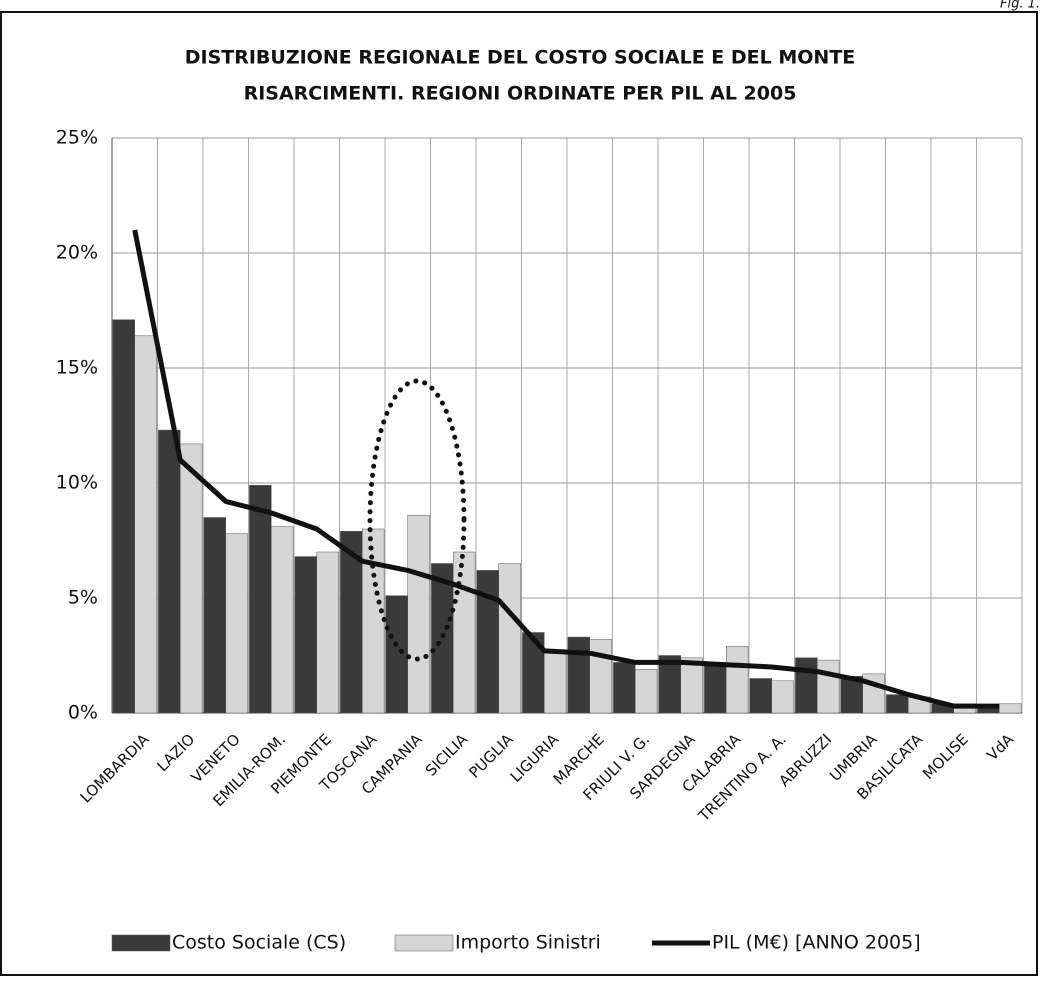 Image resolution: width=1040 pixels, height=983 pixels. I want to click on y-tick-label: 15%, so click(77, 368).